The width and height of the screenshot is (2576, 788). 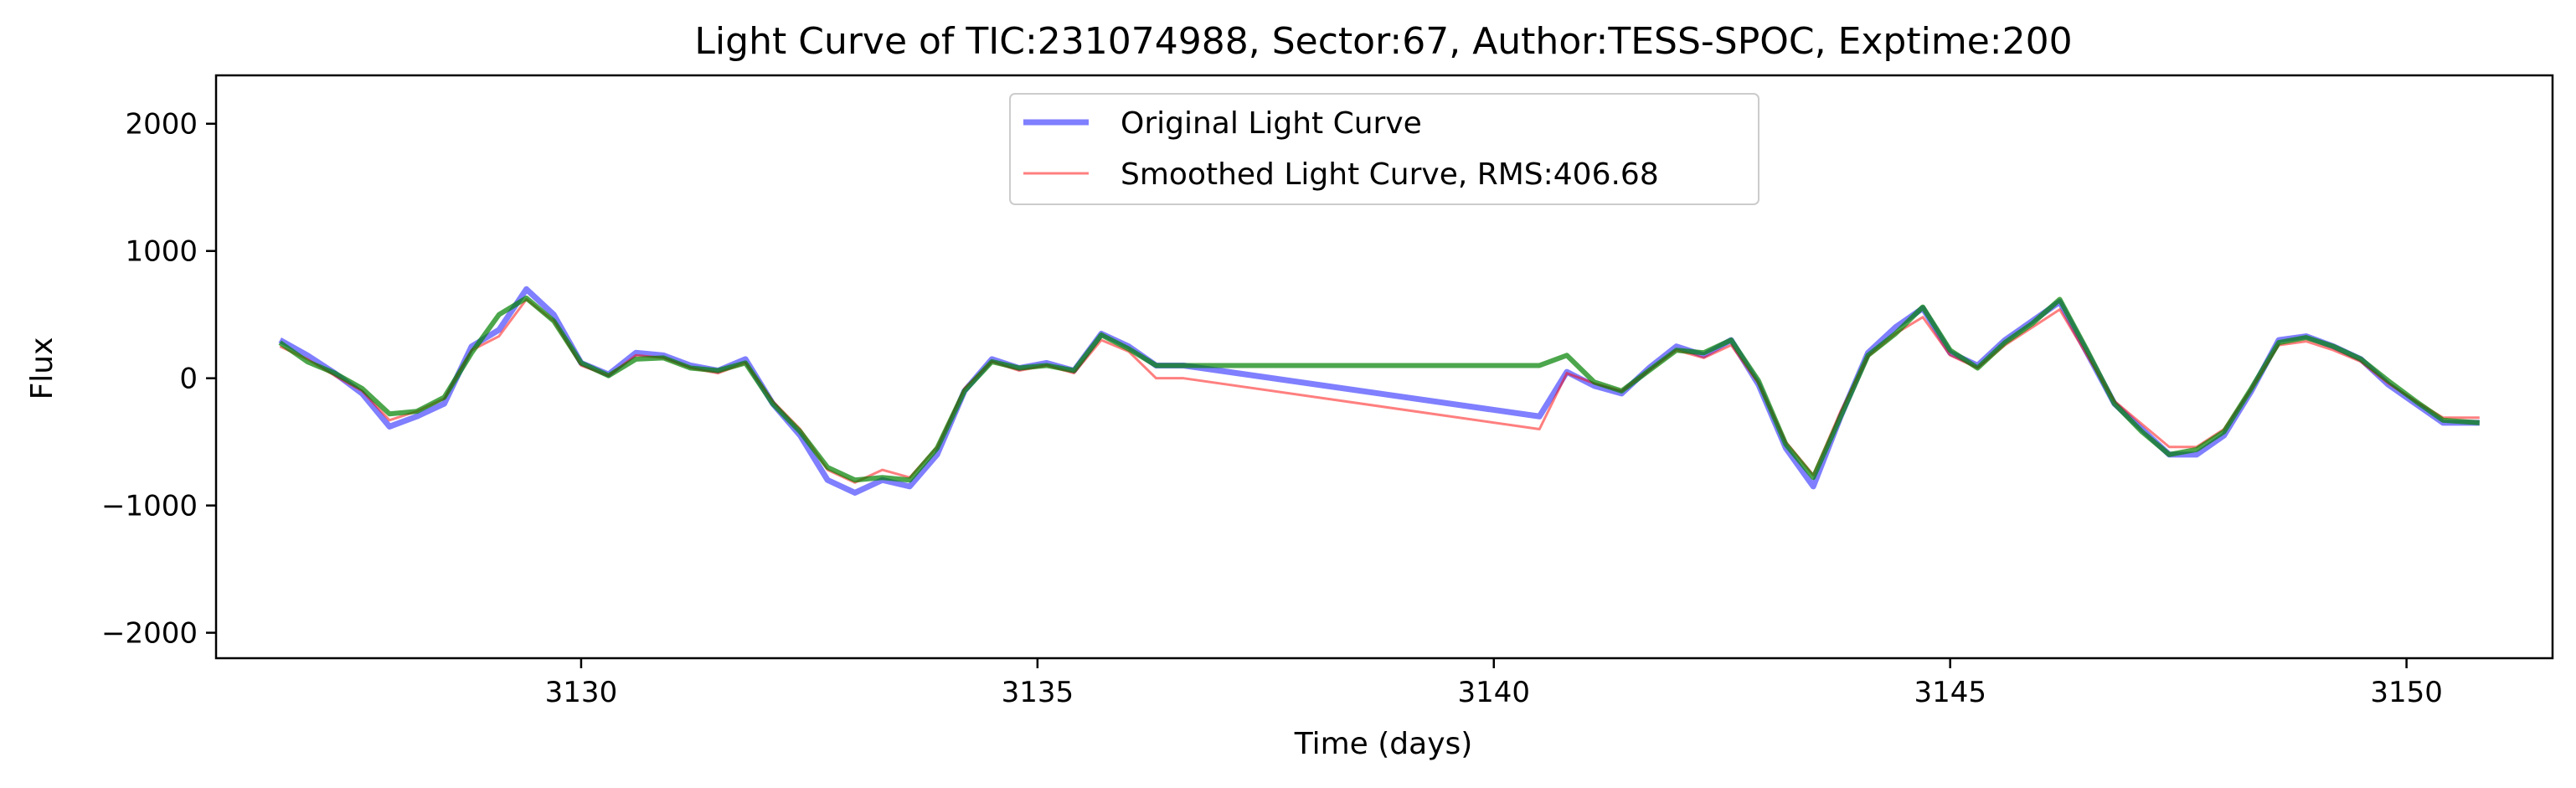 What do you see at coordinates (1950, 692) in the screenshot?
I see `x-tick-label: 3145` at bounding box center [1950, 692].